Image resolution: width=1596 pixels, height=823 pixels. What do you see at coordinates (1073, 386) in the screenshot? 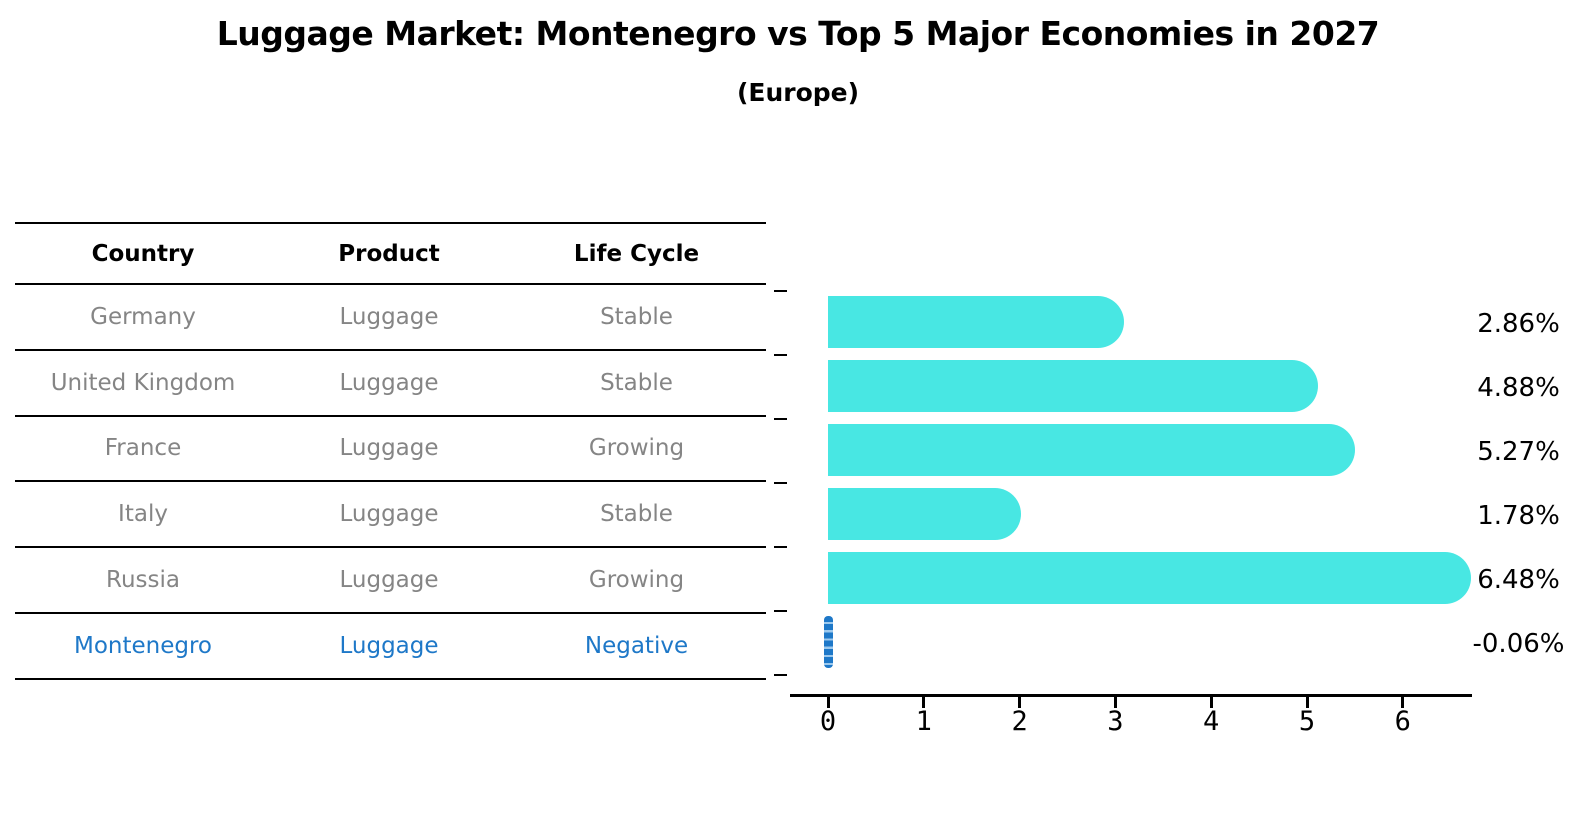
I see `bar-united-kingdom` at bounding box center [1073, 386].